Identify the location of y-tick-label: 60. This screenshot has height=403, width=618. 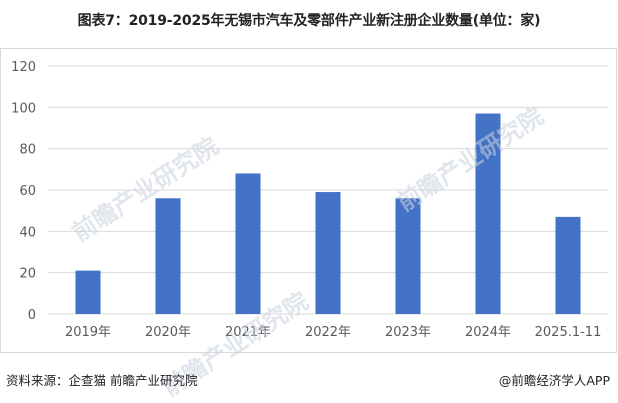
(27, 191).